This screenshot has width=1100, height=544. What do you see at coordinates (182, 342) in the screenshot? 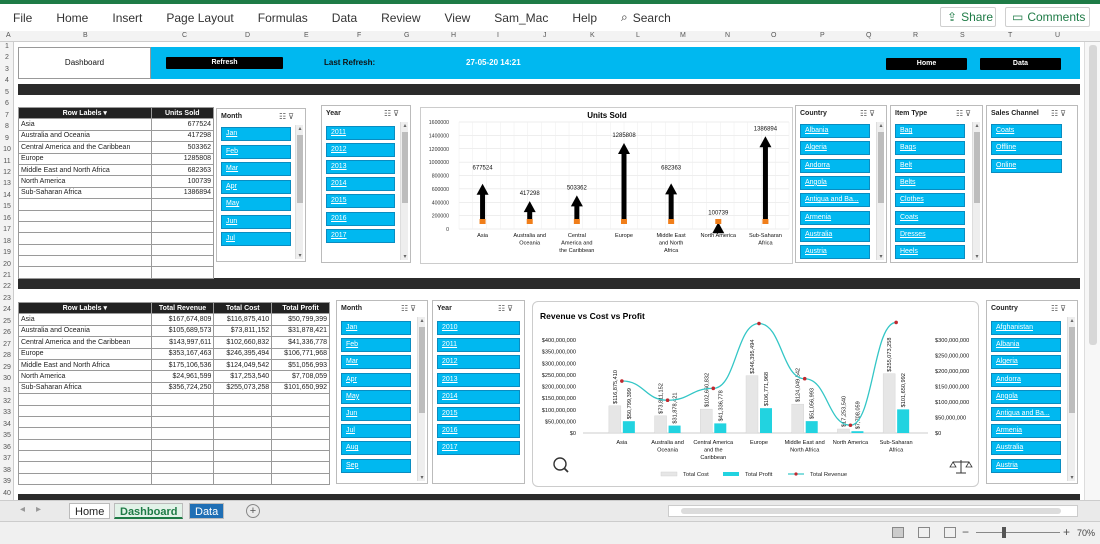
I see `table-cell: $143,997,611` at bounding box center [182, 342].